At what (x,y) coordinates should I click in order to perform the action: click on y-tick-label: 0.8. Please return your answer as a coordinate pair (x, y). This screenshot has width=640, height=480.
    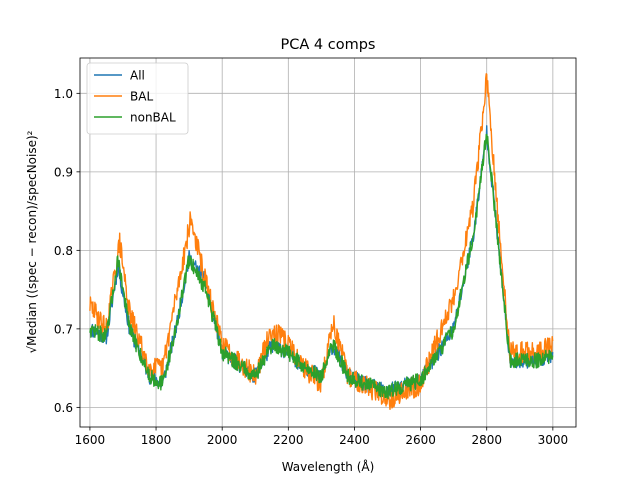
    Looking at the image, I should click on (63, 251).